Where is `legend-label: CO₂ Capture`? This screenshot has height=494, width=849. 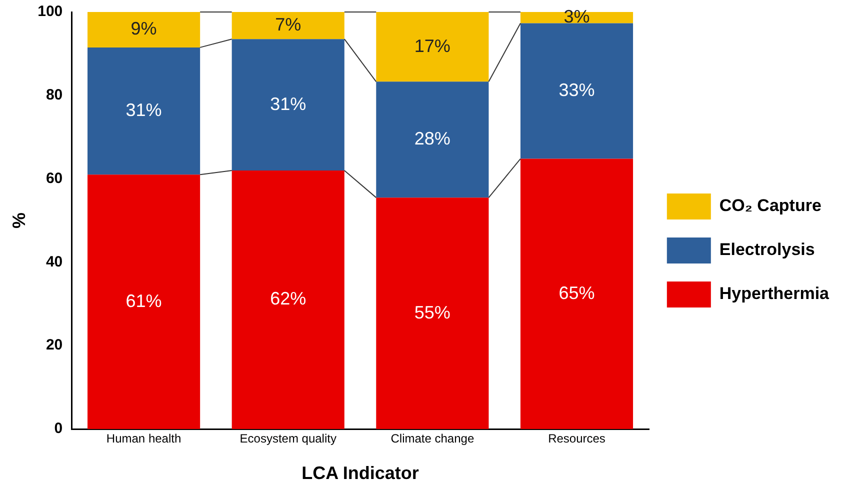 legend-label: CO₂ Capture is located at coordinates (770, 206).